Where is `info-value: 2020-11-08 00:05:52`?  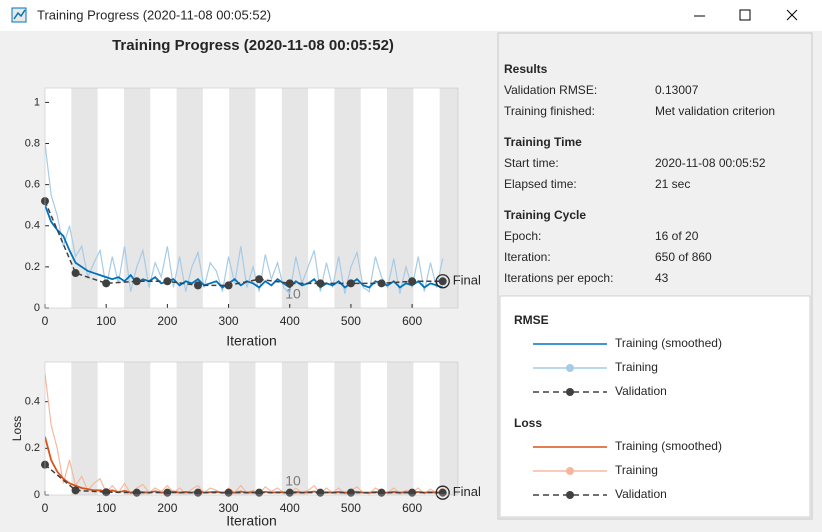 info-value: 2020-11-08 00:05:52 is located at coordinates (710, 163).